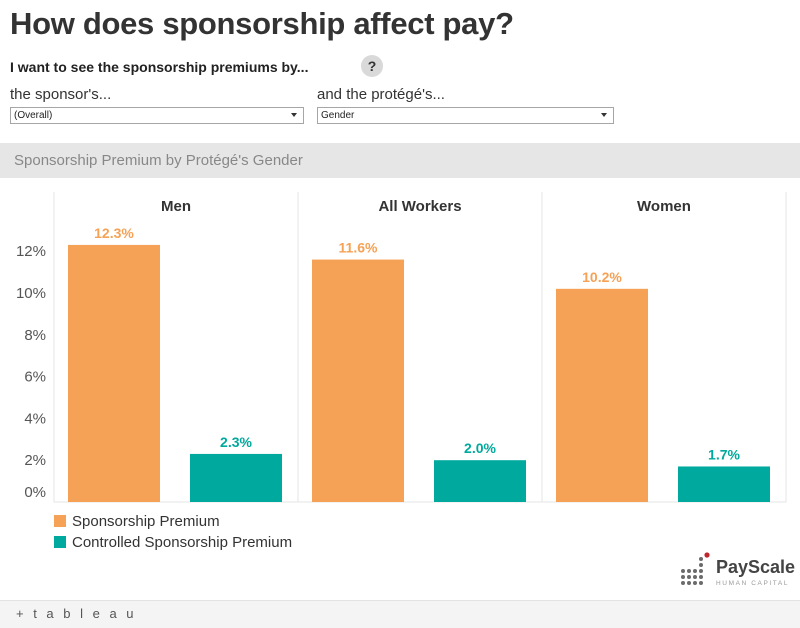  I want to click on y-tick-label: 12%, so click(31, 251).